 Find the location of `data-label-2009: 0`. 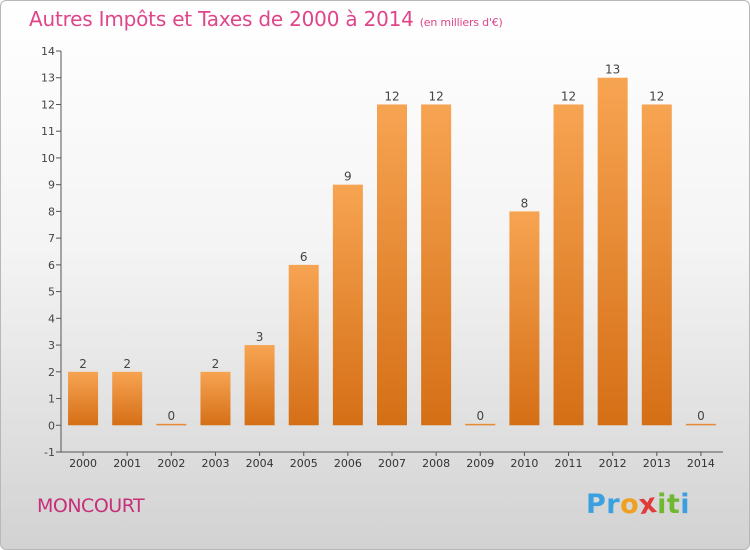

data-label-2009: 0 is located at coordinates (480, 416).